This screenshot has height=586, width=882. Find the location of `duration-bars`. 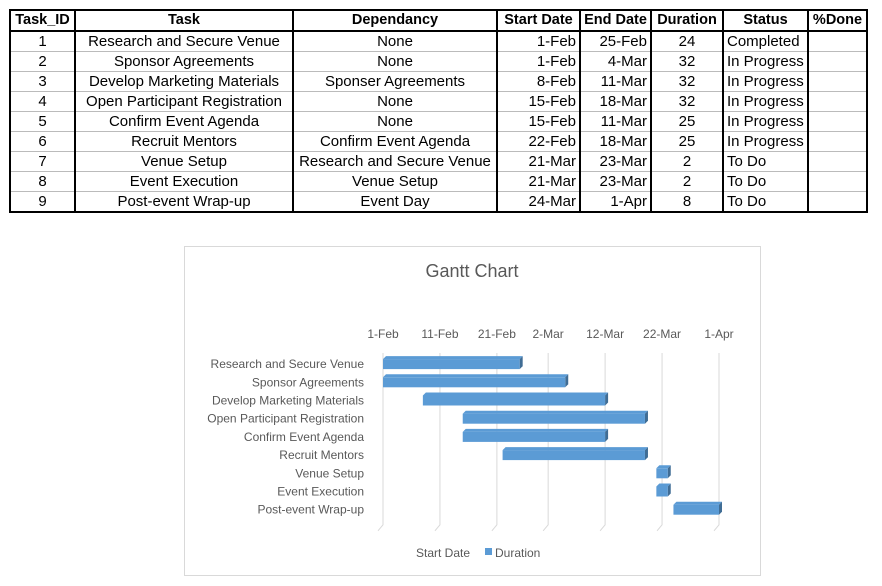

duration-bars is located at coordinates (552, 435).